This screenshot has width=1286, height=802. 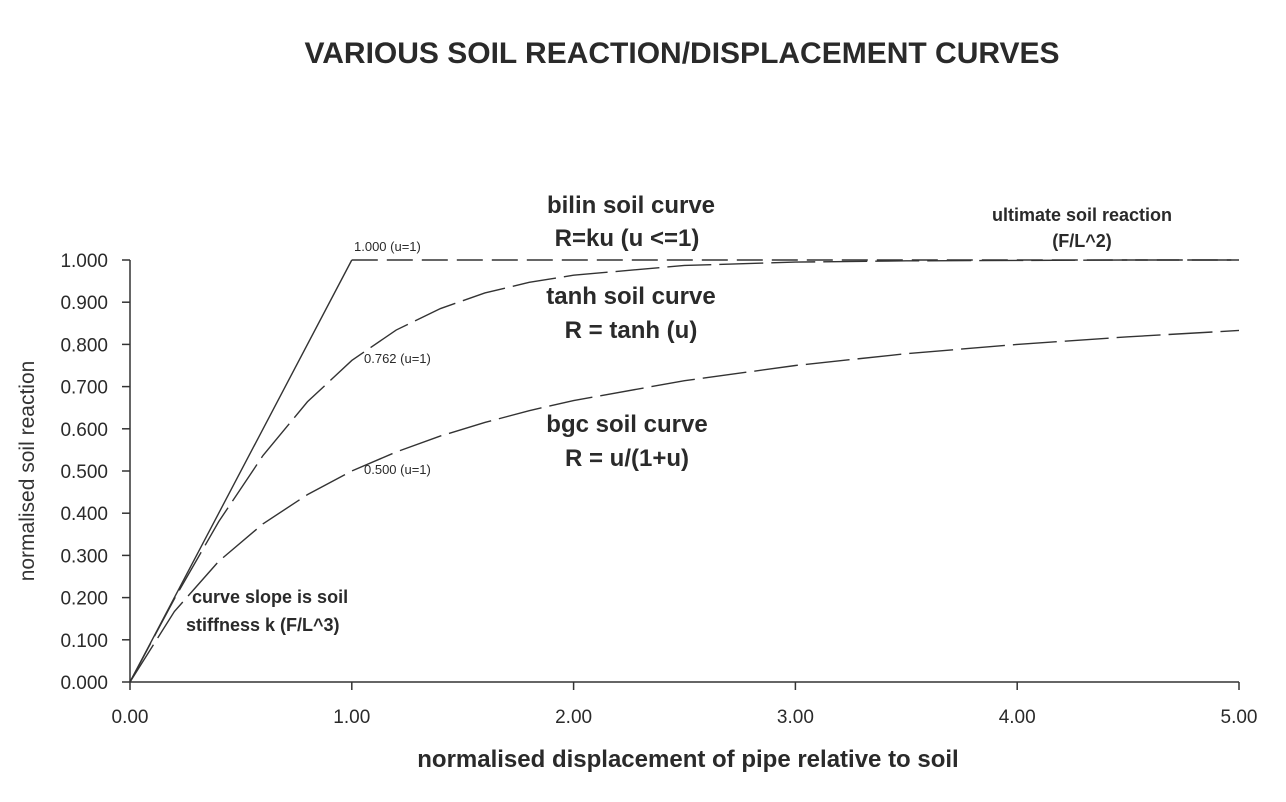 What do you see at coordinates (84, 599) in the screenshot?
I see `y-tick-label-2: 0.200` at bounding box center [84, 599].